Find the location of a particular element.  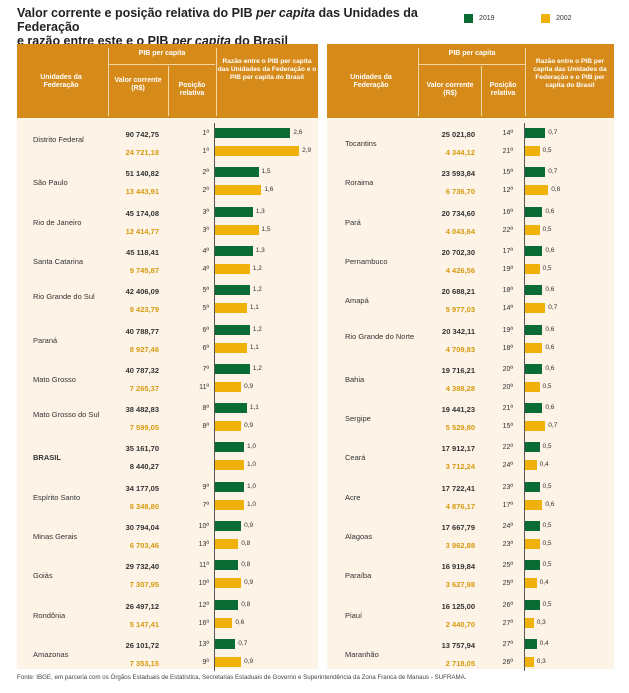

legend-item-2019: 2019 is located at coordinates (479, 18).